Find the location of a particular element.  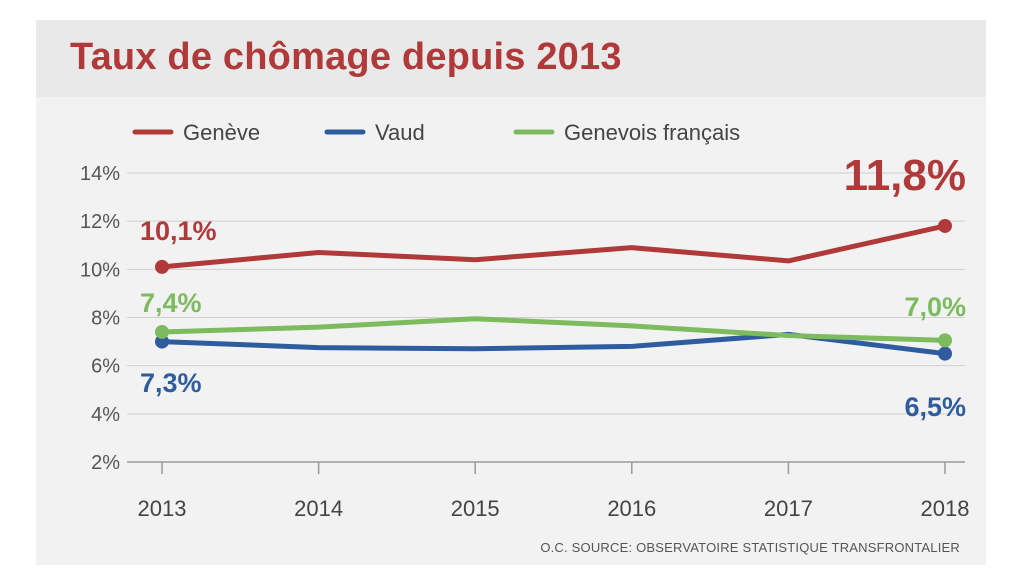

y-tick-label: 10% is located at coordinates (100, 270).